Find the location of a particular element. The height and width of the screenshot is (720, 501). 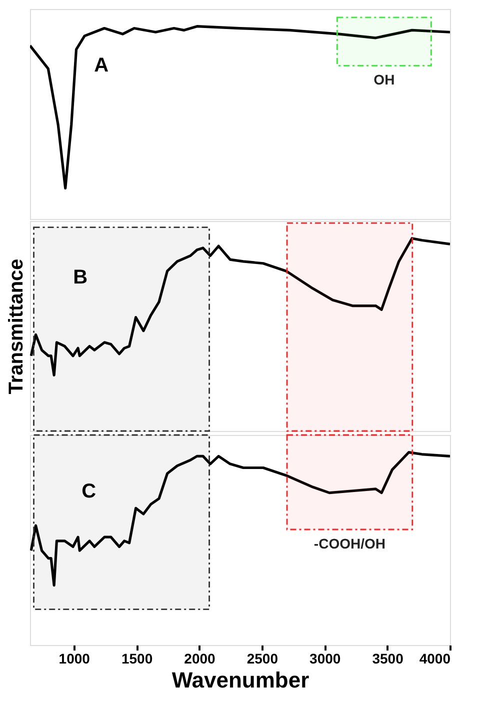

band-label: OH is located at coordinates (384, 80).